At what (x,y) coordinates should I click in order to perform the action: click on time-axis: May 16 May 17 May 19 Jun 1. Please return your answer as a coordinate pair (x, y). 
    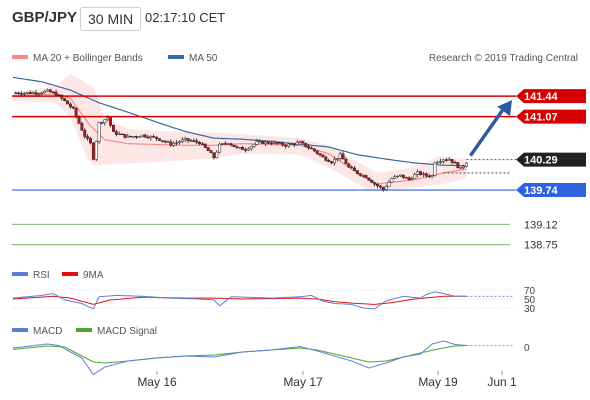
    Looking at the image, I should click on (327, 380).